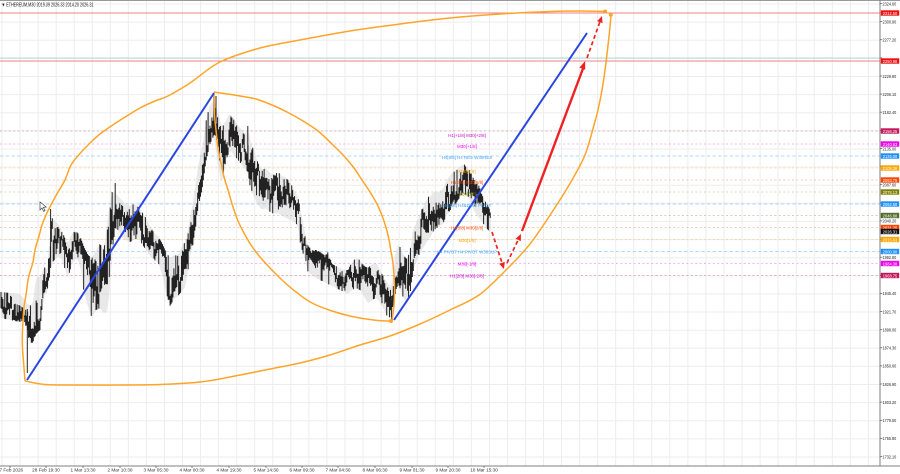 The width and height of the screenshot is (900, 474). Describe the element at coordinates (890, 216) in the screenshot. I see `svg-text: 2046.88` at that location.